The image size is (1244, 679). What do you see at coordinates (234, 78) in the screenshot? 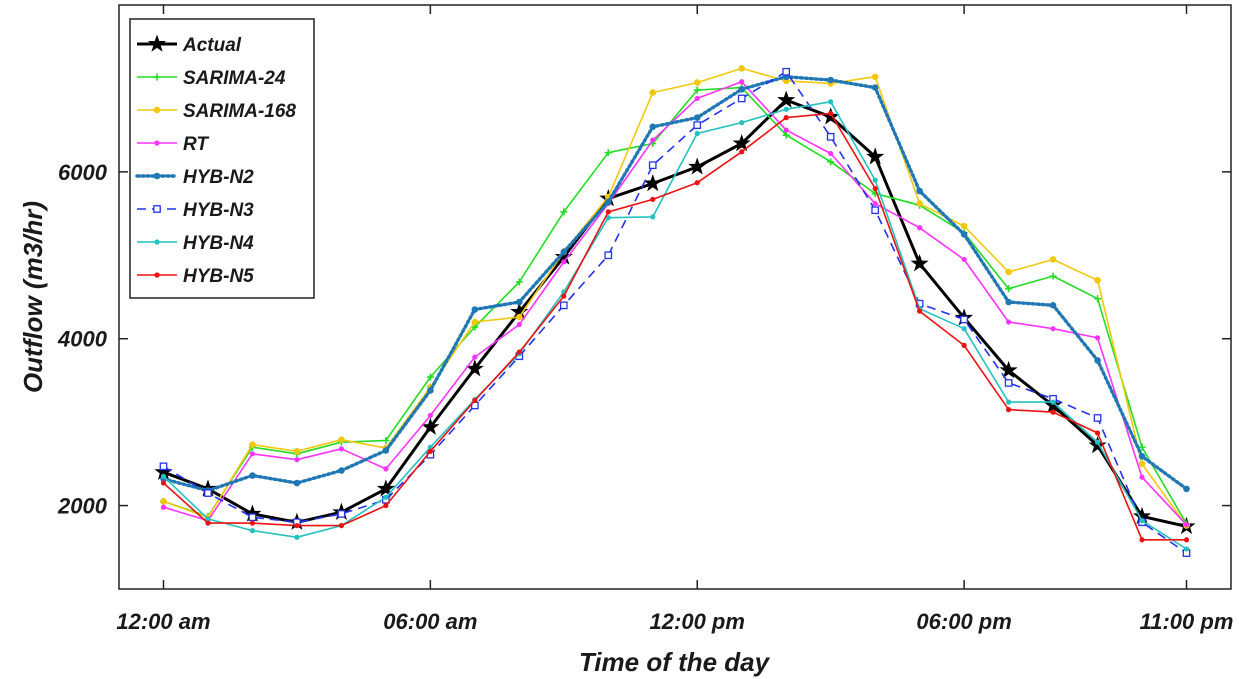
I see `legend-label: SARIMA-24` at bounding box center [234, 78].